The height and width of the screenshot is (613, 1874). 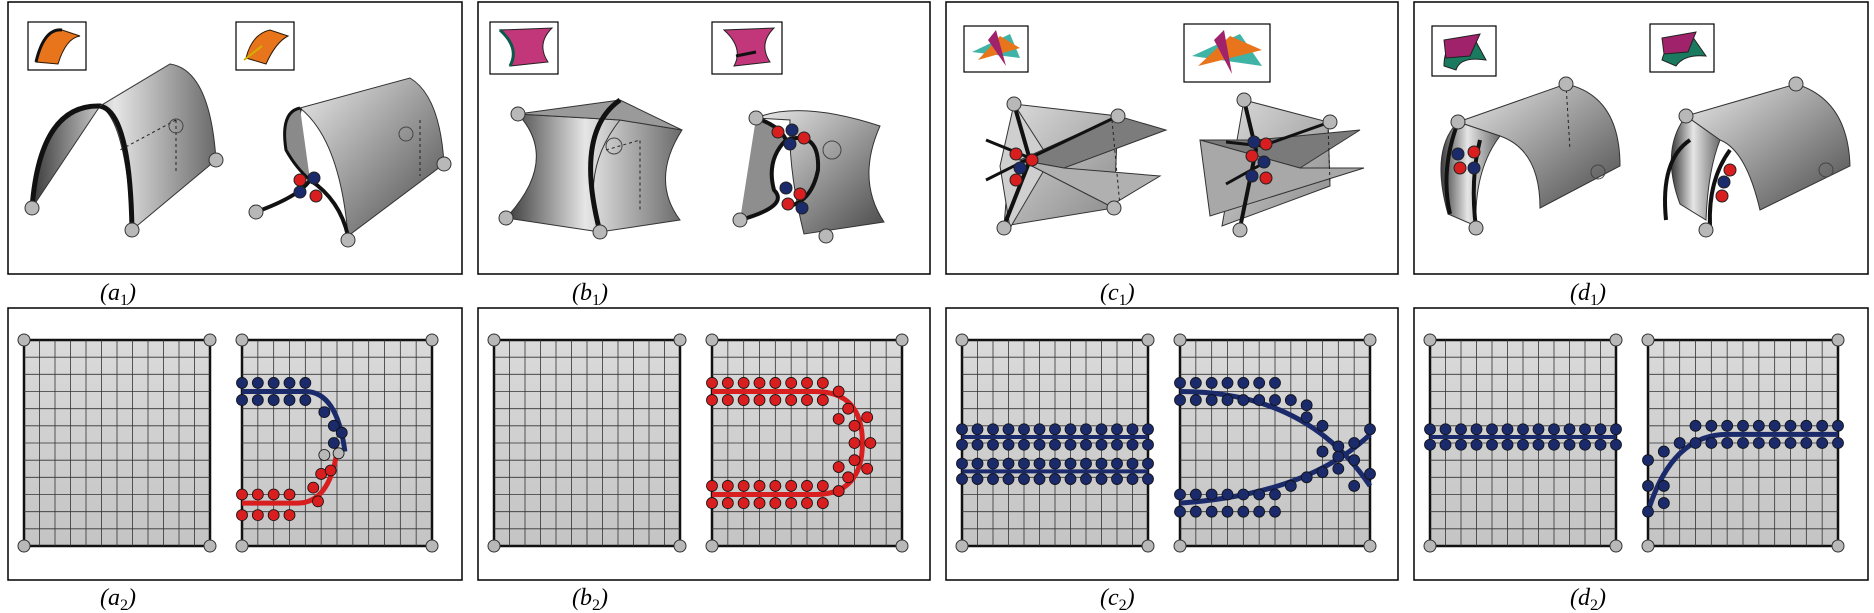 What do you see at coordinates (590, 168) in the screenshot?
I see `folded-sheet-b1-unfolded` at bounding box center [590, 168].